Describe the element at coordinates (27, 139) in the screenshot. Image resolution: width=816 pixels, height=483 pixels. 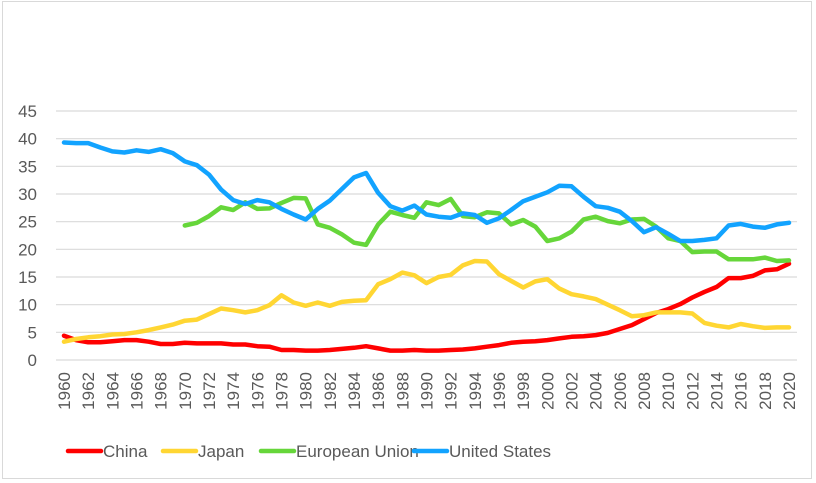
I see `y-tick-label: 40` at that location.